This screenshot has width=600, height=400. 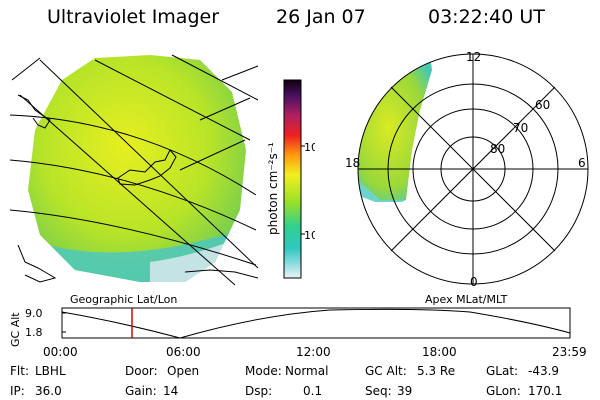 What do you see at coordinates (522, 371) in the screenshot?
I see `field-glat: GLat: -43.9` at bounding box center [522, 371].